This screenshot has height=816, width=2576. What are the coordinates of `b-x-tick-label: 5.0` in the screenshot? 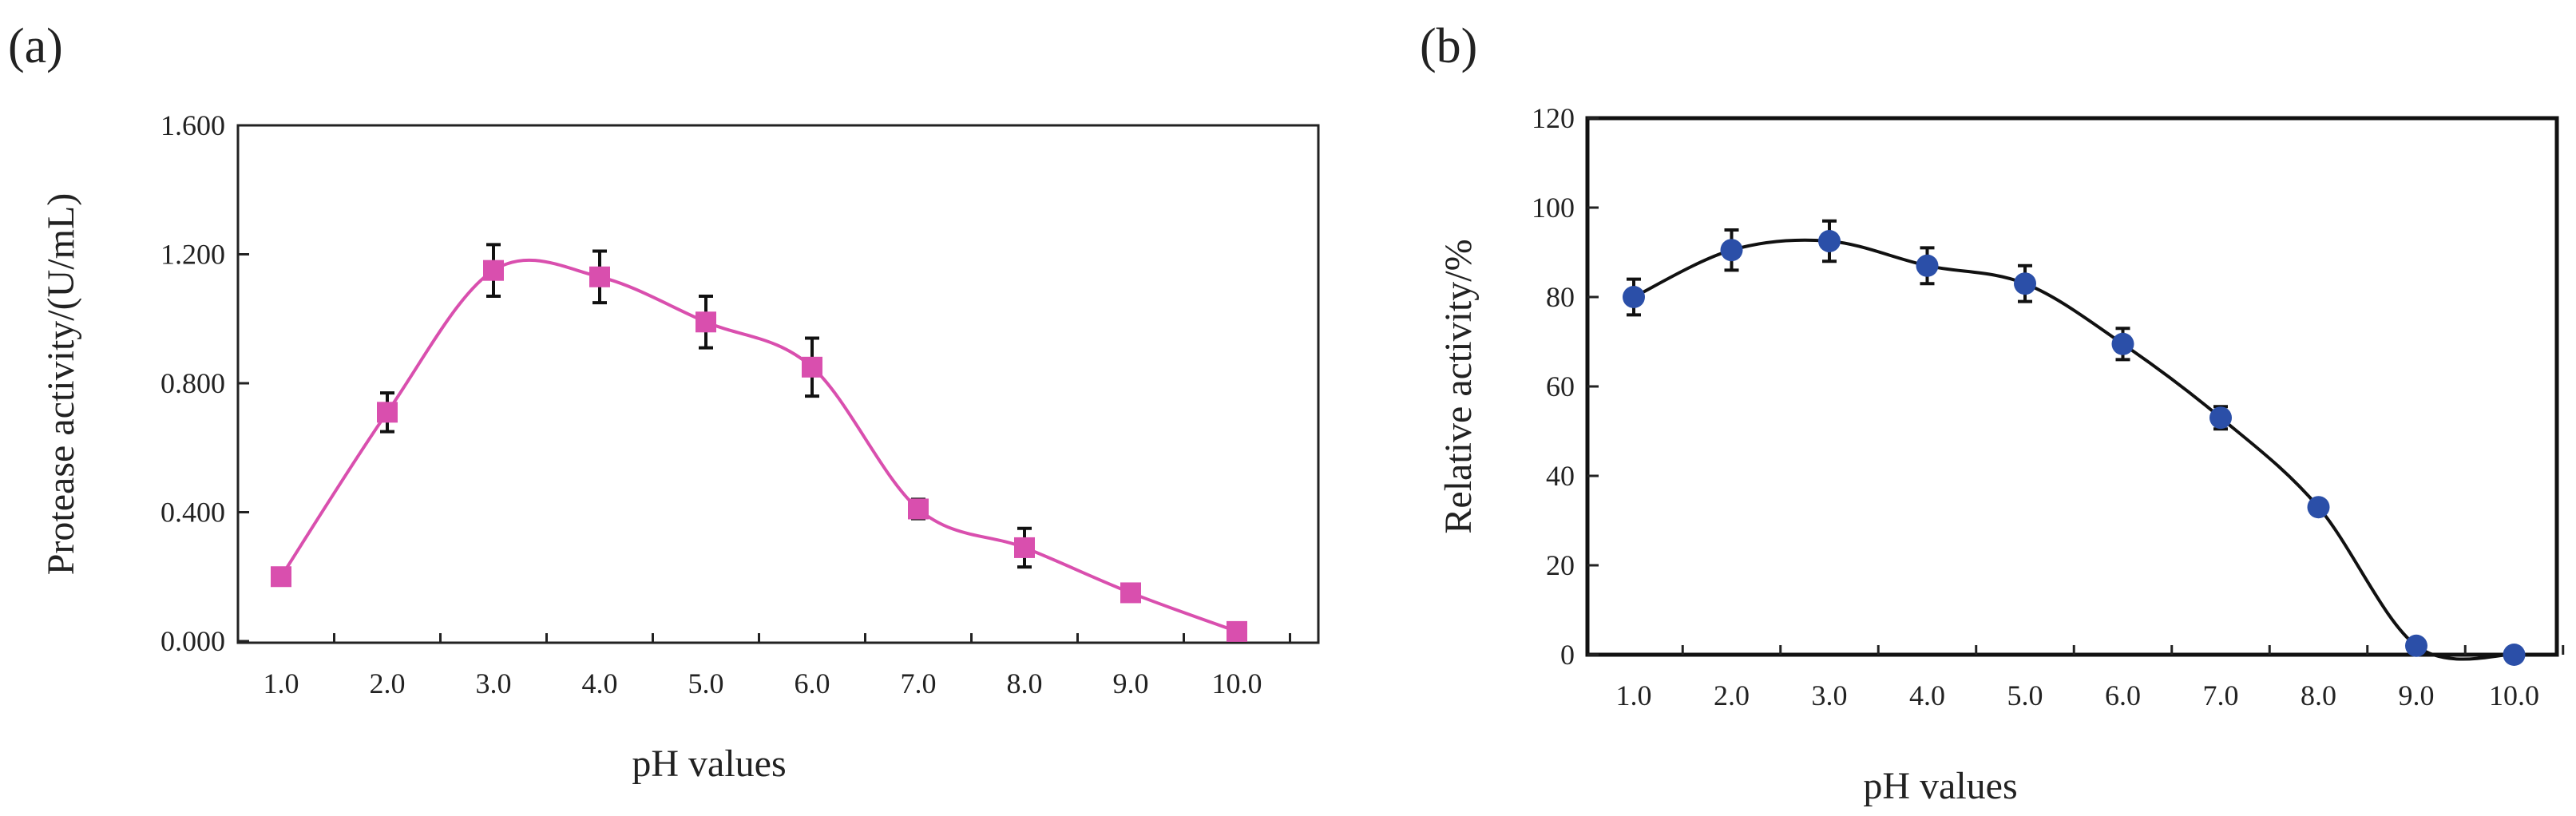 It's located at (2025, 695).